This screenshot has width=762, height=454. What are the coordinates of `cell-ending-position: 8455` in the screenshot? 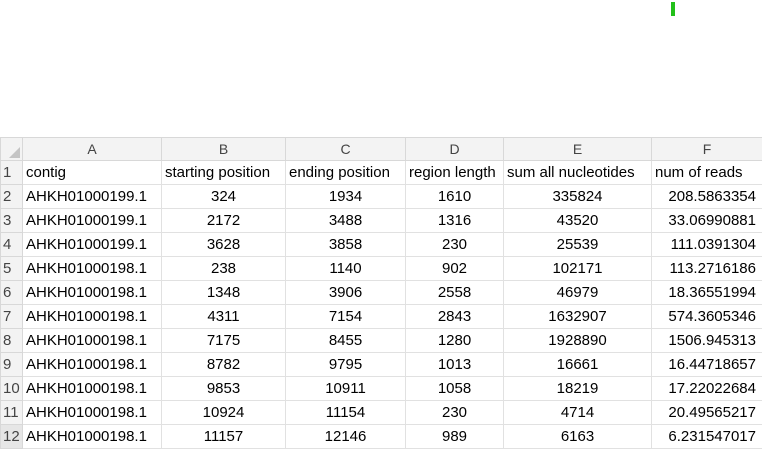 It's located at (345, 340).